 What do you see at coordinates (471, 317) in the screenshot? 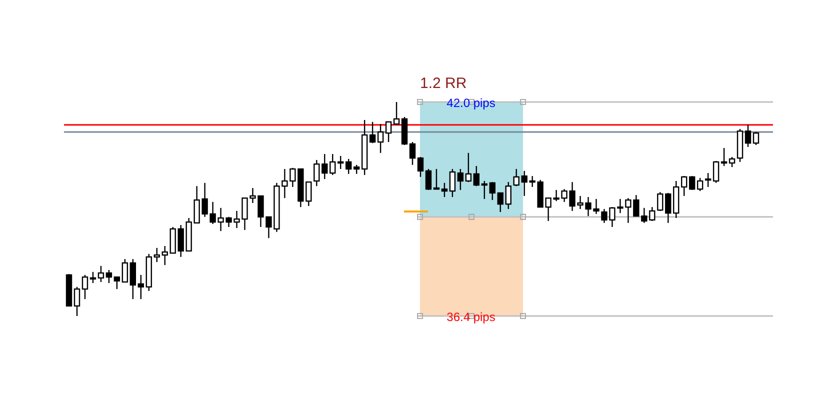
I see `annotation: 36.4 pips` at bounding box center [471, 317].